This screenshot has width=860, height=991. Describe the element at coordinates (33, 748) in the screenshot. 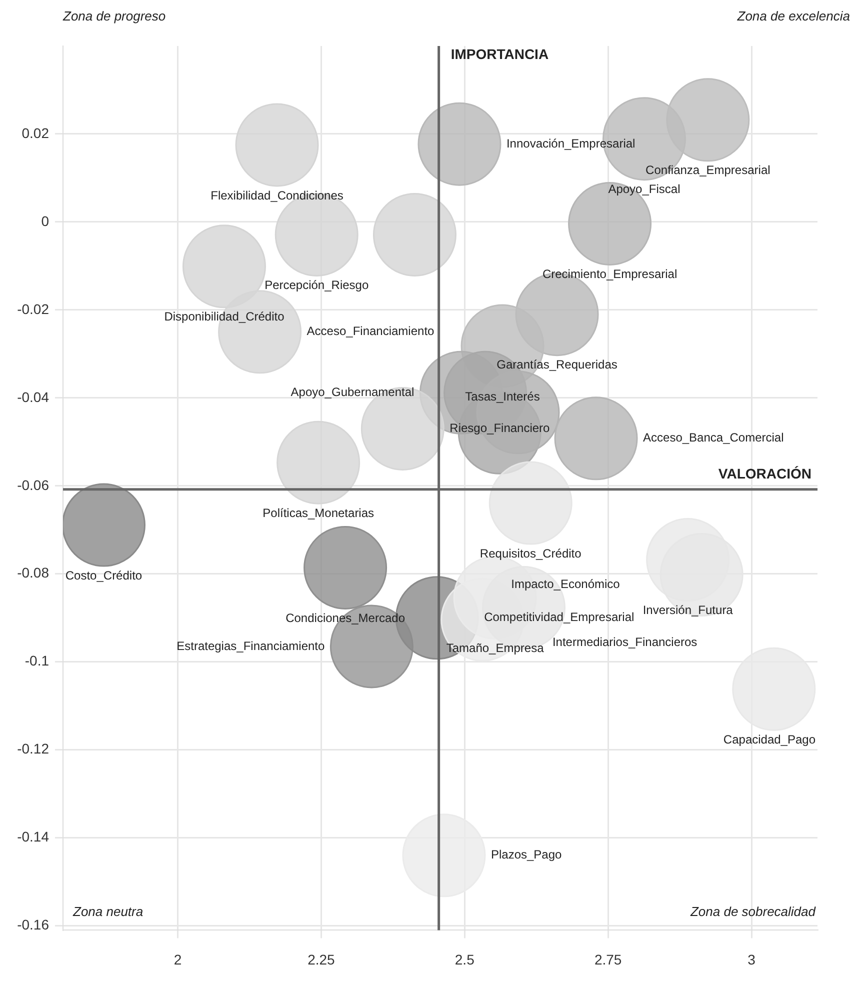

I see `y-tick-label: -0.12` at that location.